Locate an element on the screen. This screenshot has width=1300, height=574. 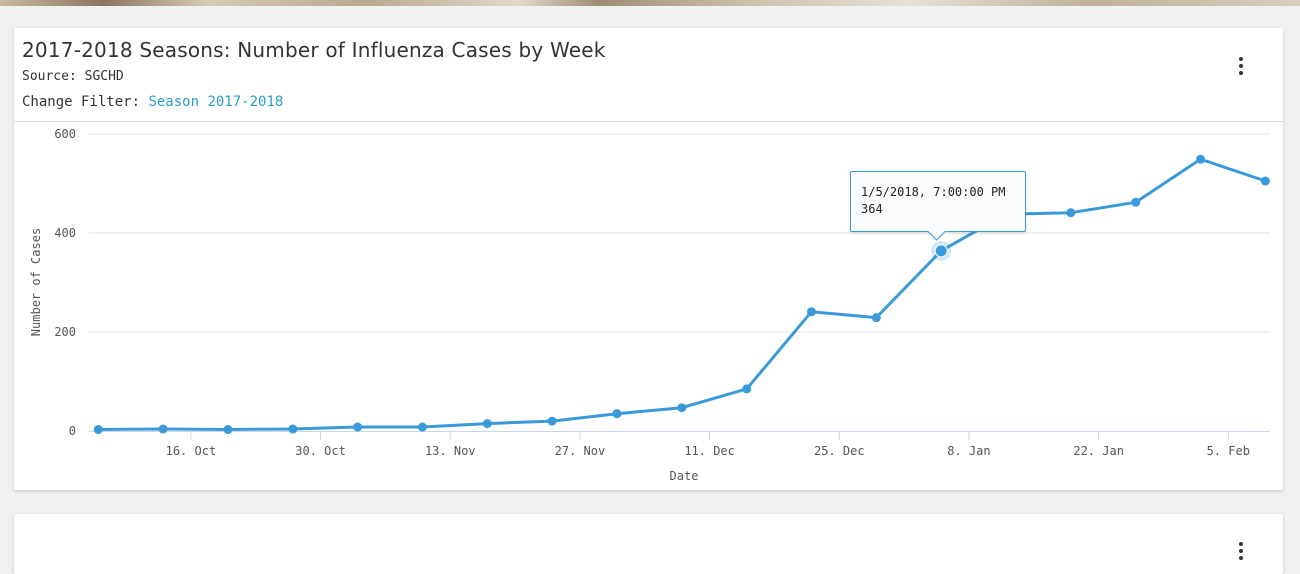
tooltip-value: 364 is located at coordinates (872, 209).